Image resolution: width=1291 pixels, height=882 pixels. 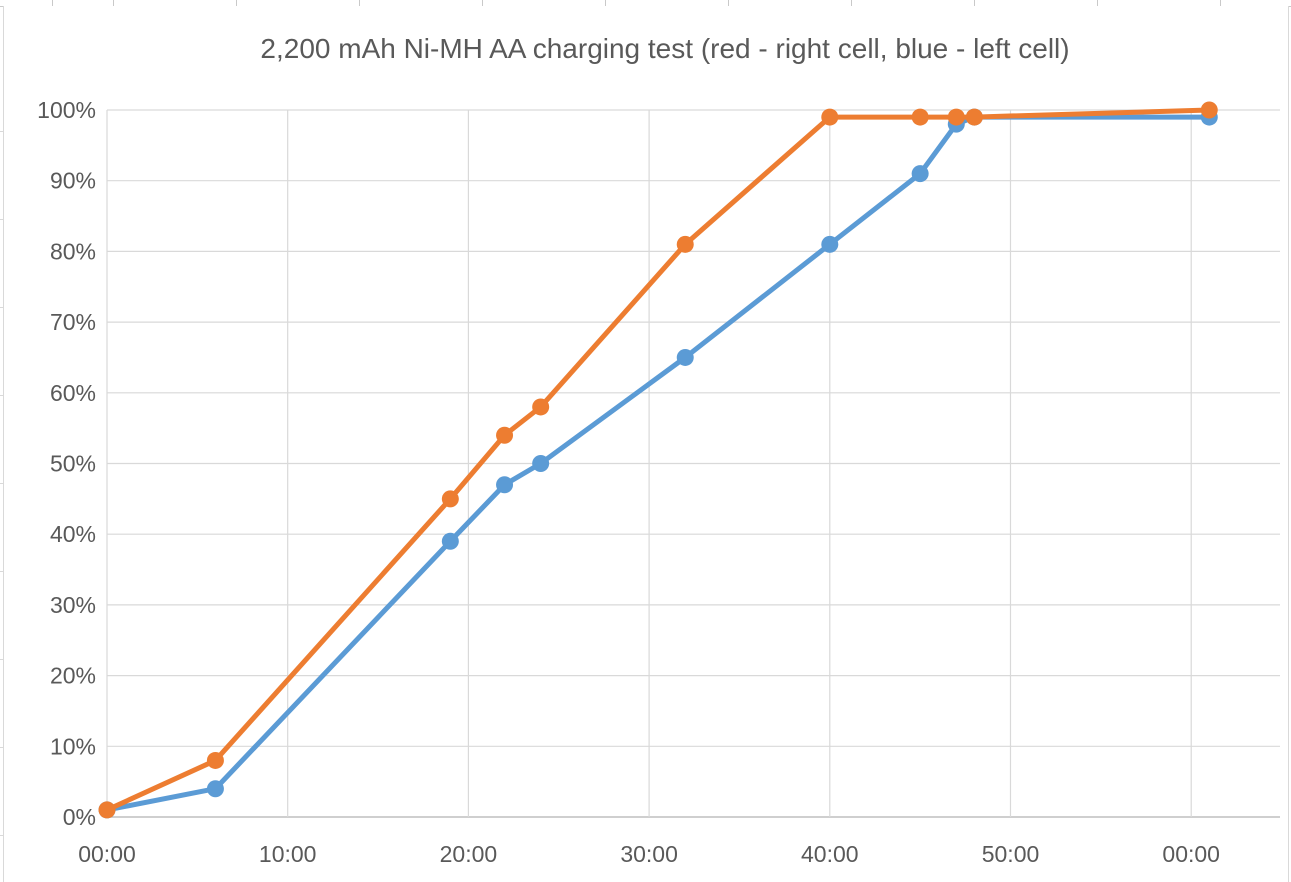 I want to click on y-axis-tick-label: 100%, so click(x=66, y=110).